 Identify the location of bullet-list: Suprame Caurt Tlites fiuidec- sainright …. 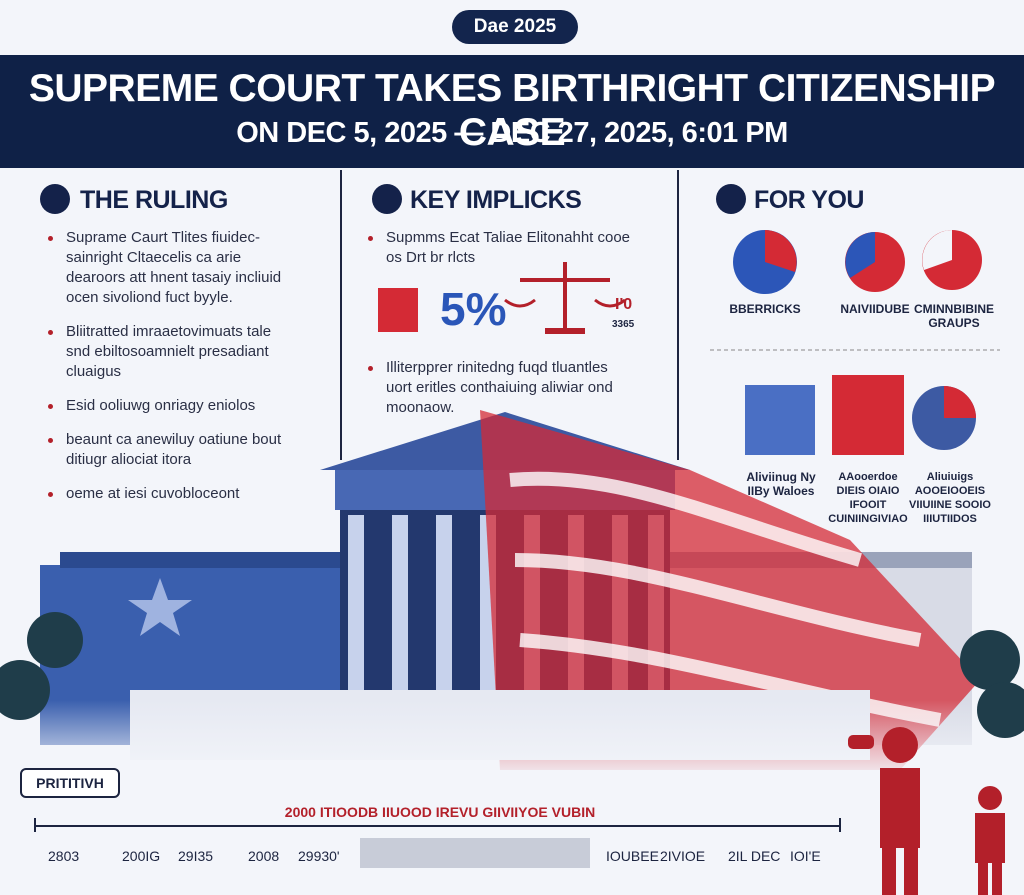
(168, 373).